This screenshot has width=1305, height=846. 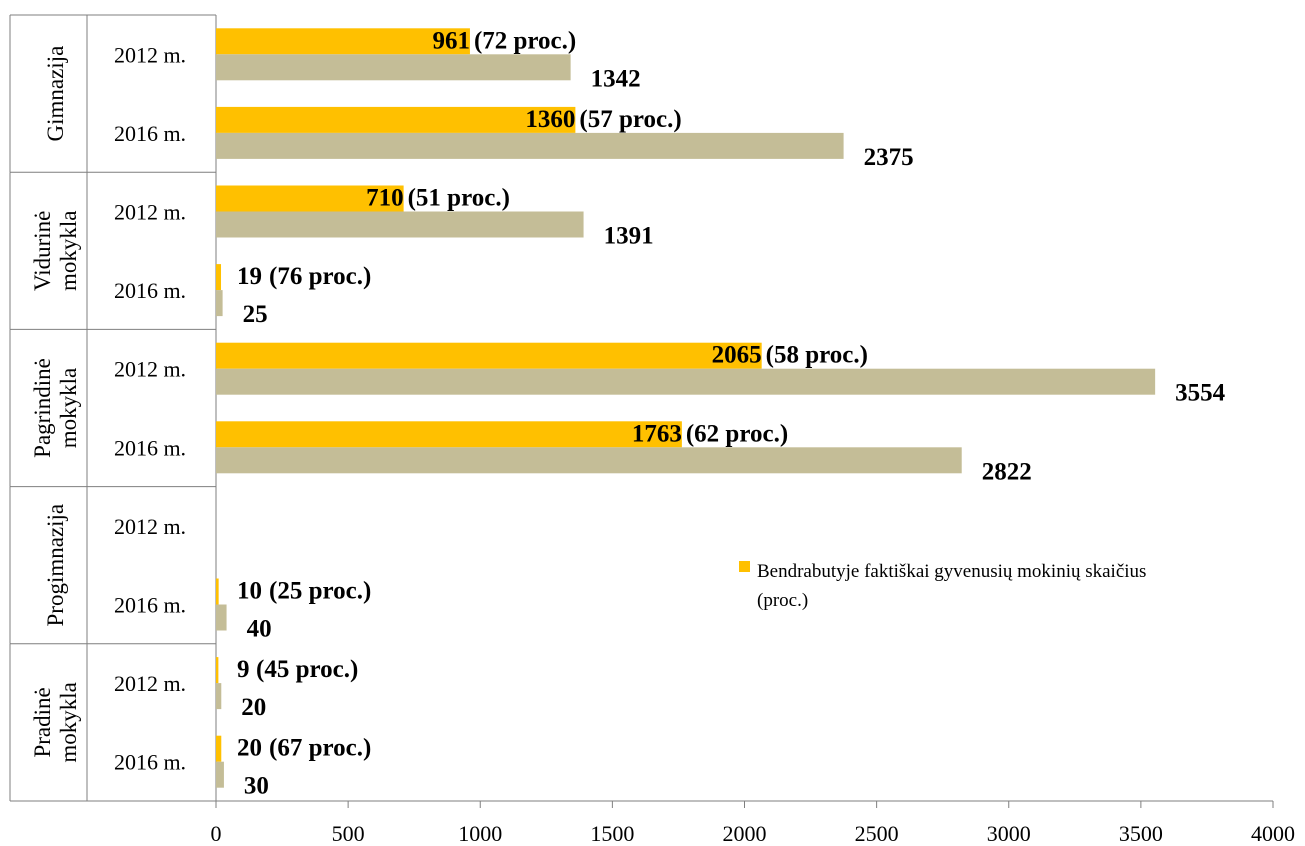 I want to click on data-label-lived: 19, so click(x=249, y=276).